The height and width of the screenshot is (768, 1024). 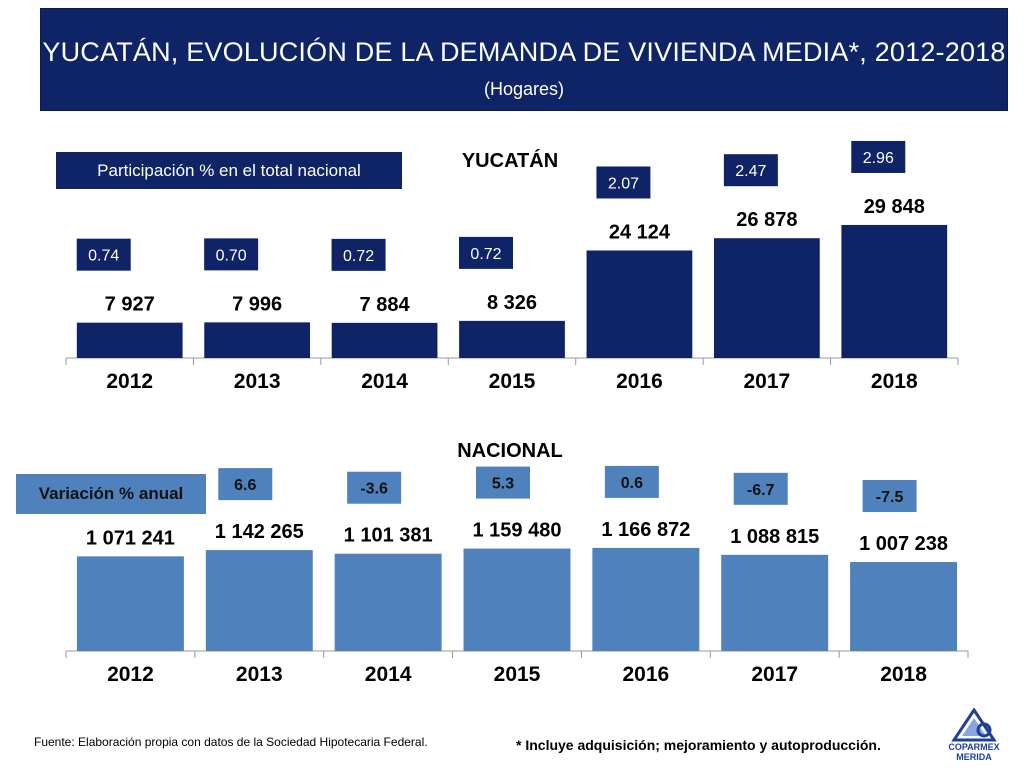 I want to click on nacional-category-label: 2014, so click(x=388, y=674).